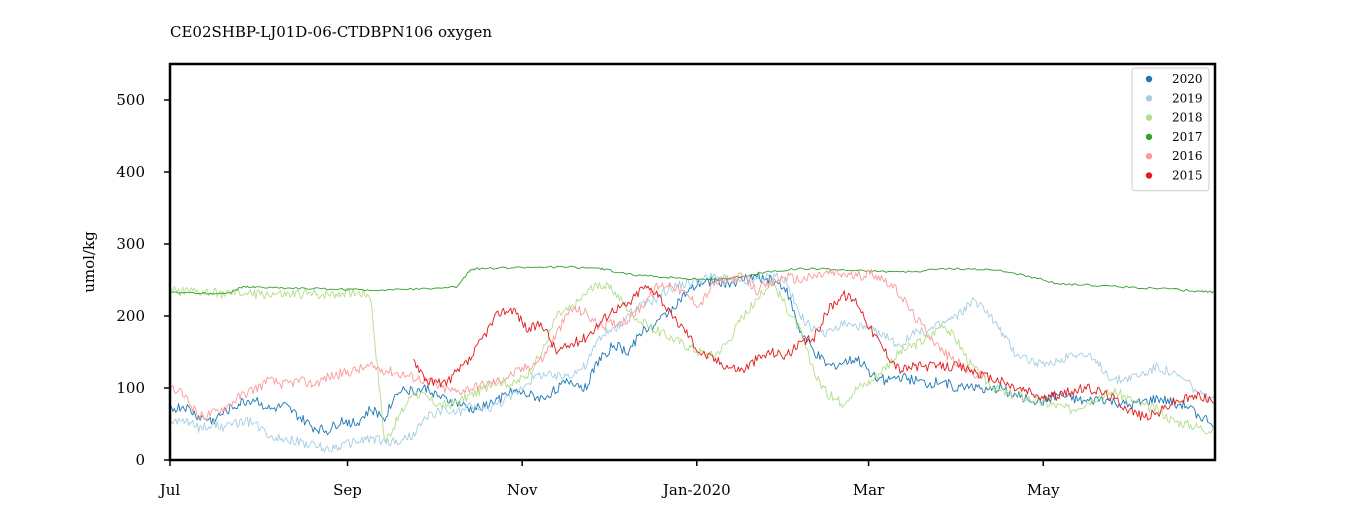  What do you see at coordinates (143, 280) in the screenshot?
I see `y-axis: 0 100 200 300 400 500` at bounding box center [143, 280].